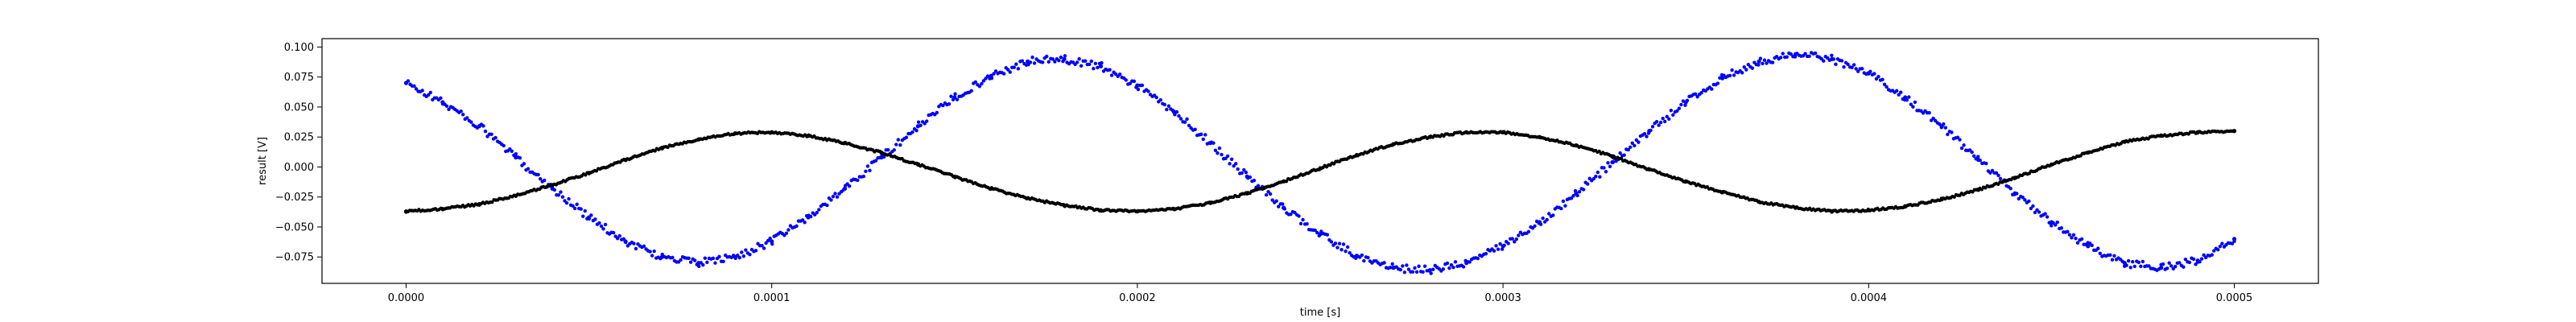 This screenshot has height=322, width=2576. What do you see at coordinates (299, 138) in the screenshot?
I see `y-tick-label: 0.025` at bounding box center [299, 138].